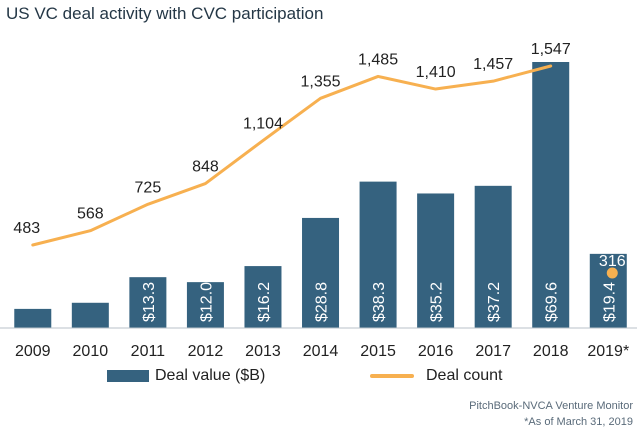 This screenshot has width=637, height=432. I want to click on legend-swatch-deal-count, so click(392, 376).